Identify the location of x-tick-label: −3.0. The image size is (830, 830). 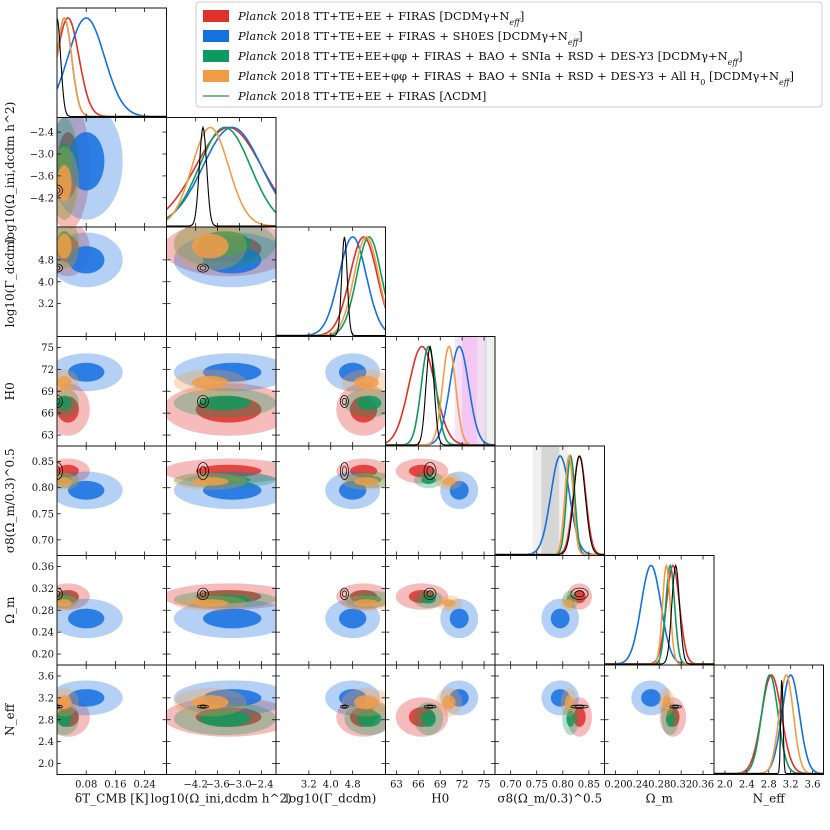
(239, 785).